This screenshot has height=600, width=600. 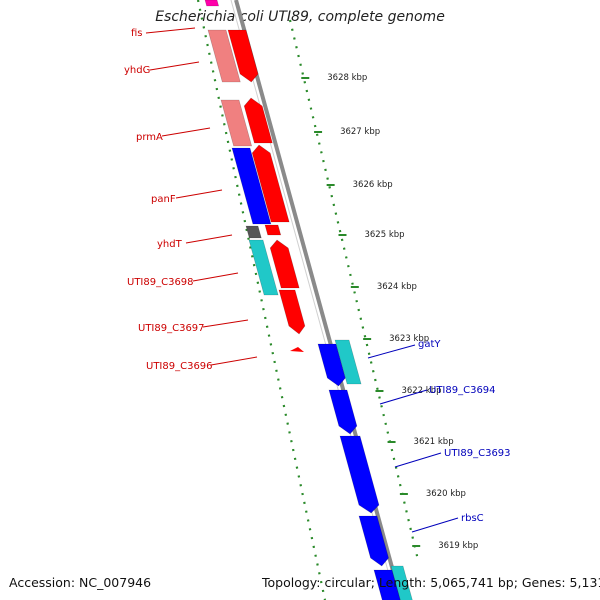 What do you see at coordinates (224, 56) in the screenshot?
I see `gene-block-fis-light` at bounding box center [224, 56].